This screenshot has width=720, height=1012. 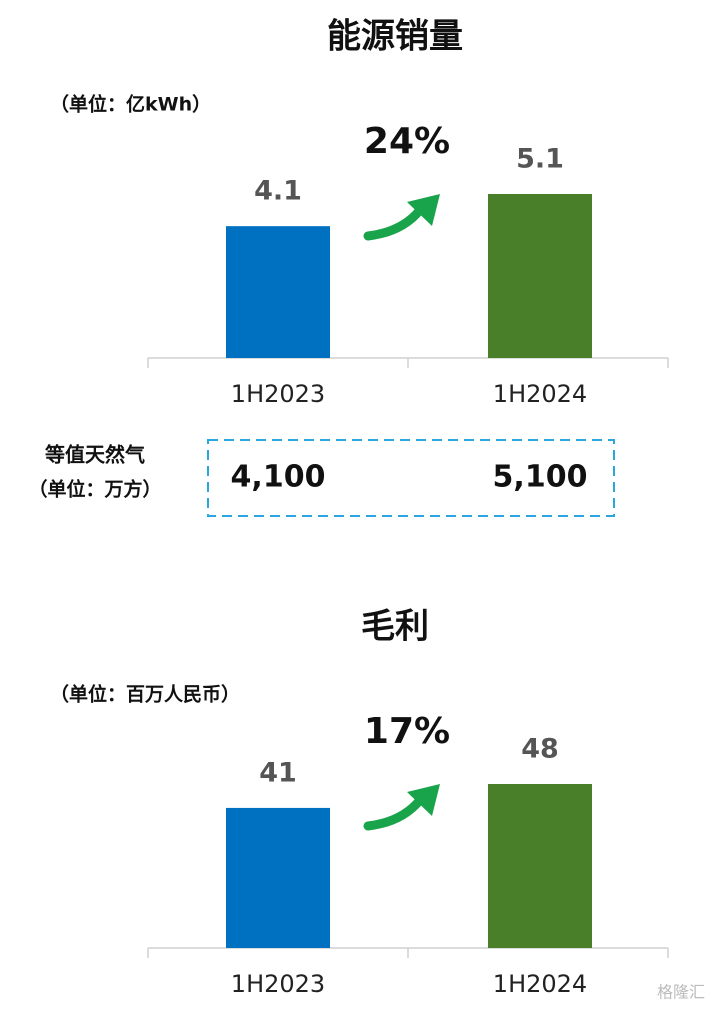 What do you see at coordinates (278, 191) in the screenshot?
I see `value-label: 4.1` at bounding box center [278, 191].